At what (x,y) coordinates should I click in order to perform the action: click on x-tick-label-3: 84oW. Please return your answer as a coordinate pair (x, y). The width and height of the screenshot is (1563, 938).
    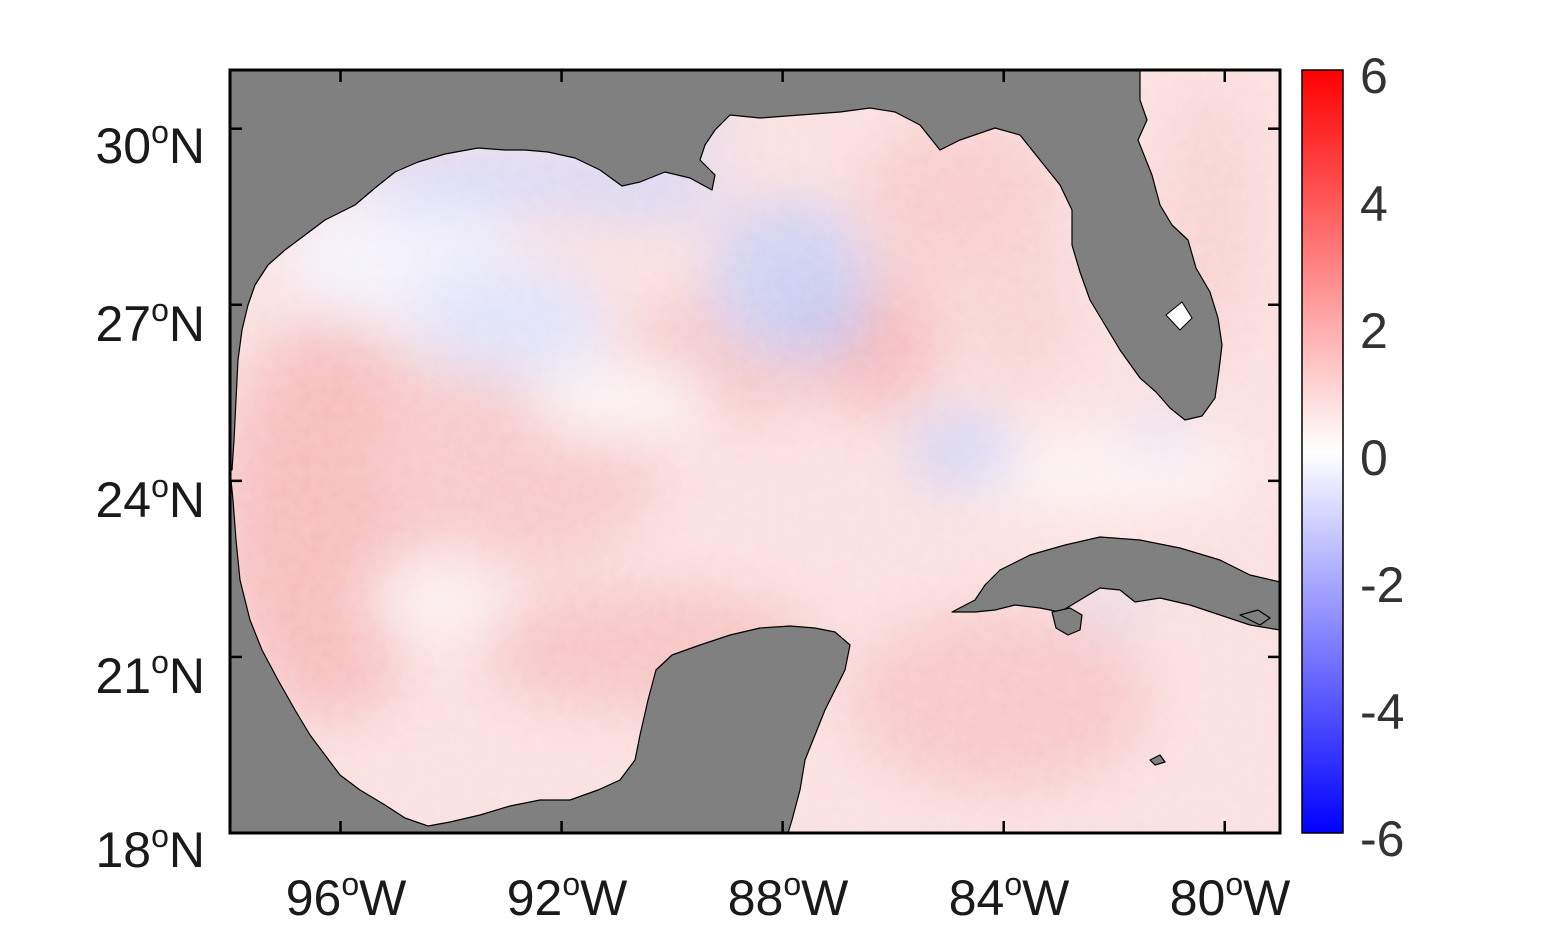
    Looking at the image, I should click on (1009, 896).